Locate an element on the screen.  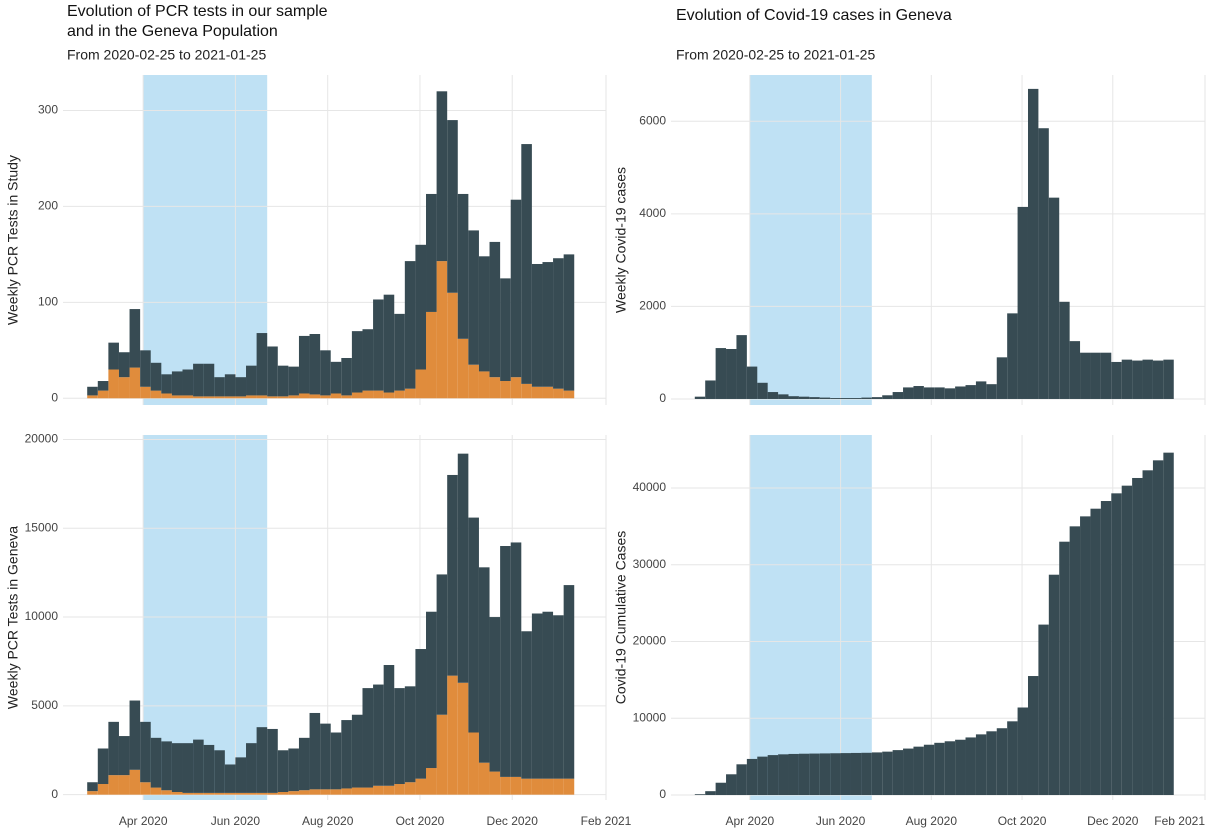
y-tick-label: 4000 is located at coordinates (652, 213).